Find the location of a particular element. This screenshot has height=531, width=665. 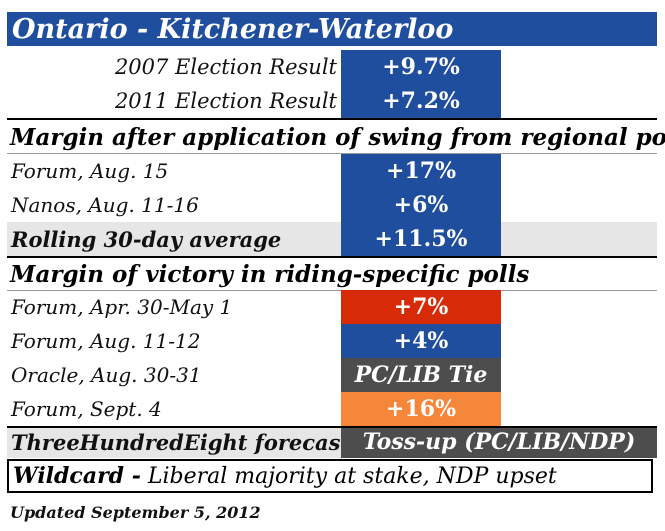

election-result-row: 2011 Election Result +7.2% is located at coordinates (332, 101).